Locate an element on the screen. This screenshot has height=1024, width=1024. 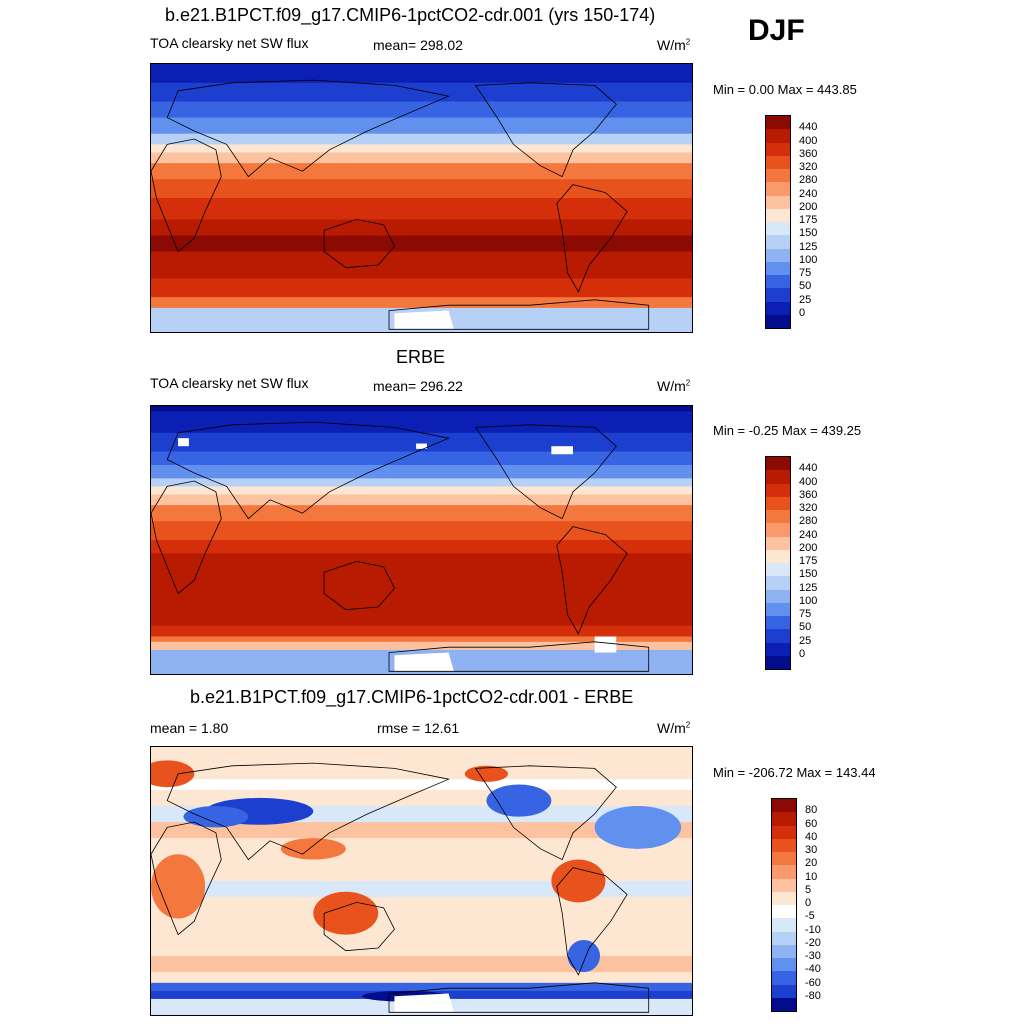
panel1-mean-label: mean= 298.02 is located at coordinates (418, 45).